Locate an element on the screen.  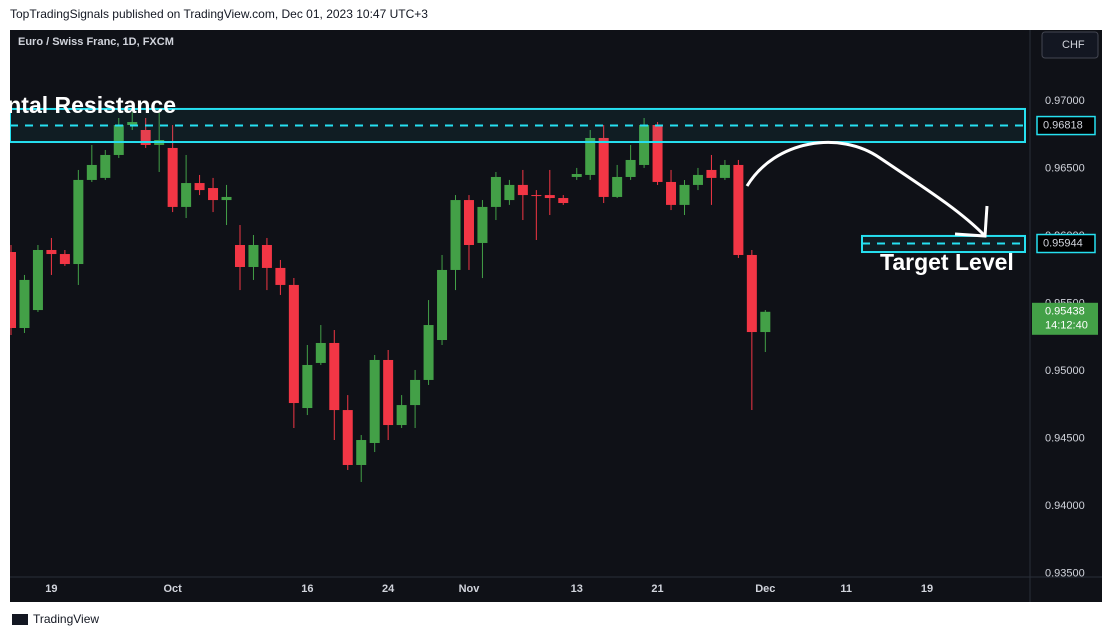
x-tick-label: 21 is located at coordinates (657, 589).